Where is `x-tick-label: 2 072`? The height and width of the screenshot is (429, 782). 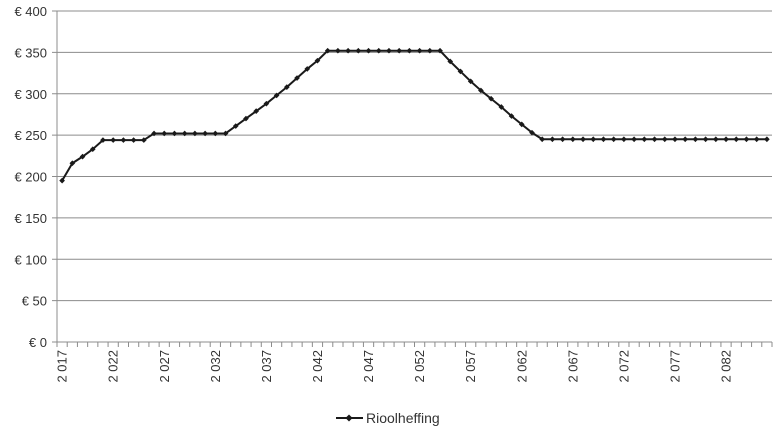
x-tick-label: 2 072 is located at coordinates (623, 366).